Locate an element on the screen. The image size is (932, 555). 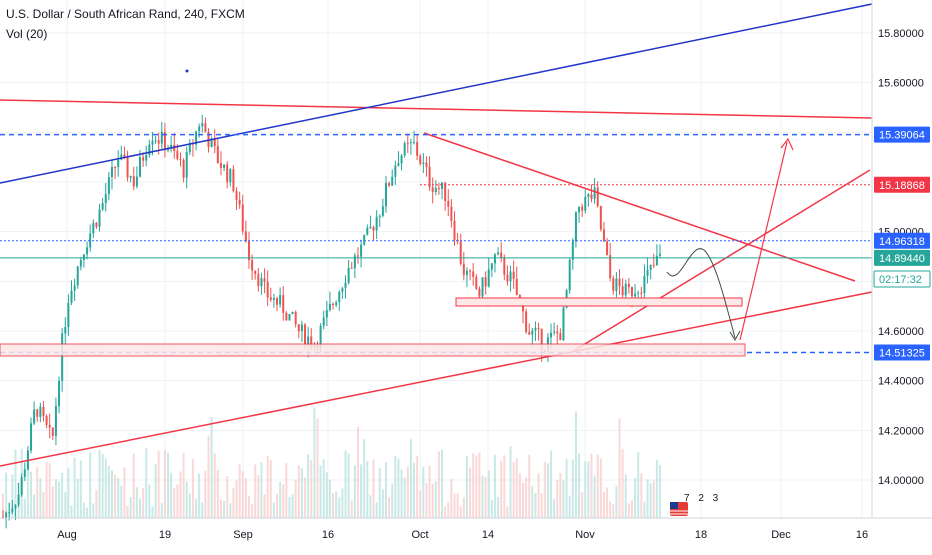
volume-label: Vol (20) is located at coordinates (27, 34).